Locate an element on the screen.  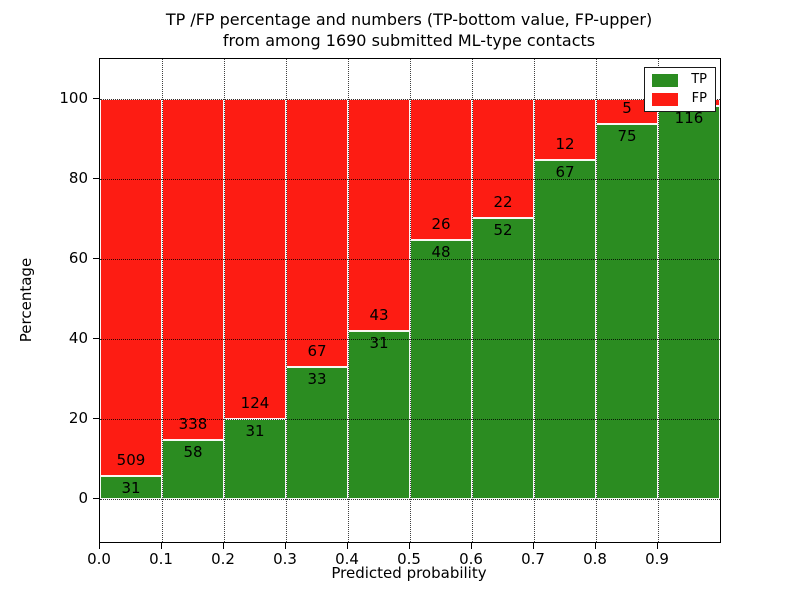
fp-count-label: 124 is located at coordinates (255, 403).